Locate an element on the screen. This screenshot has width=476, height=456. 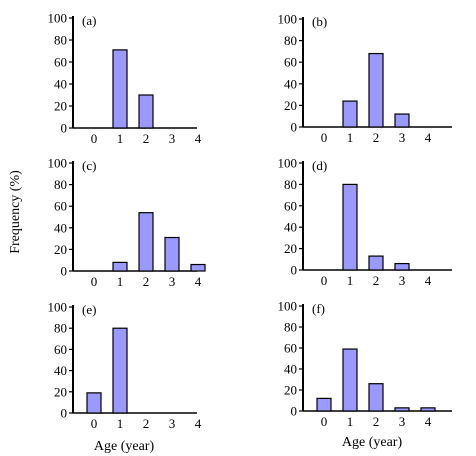
panel-3: 0 20 40 60 80 100 0 1 2 3 4 (c) is located at coordinates (127, 222).